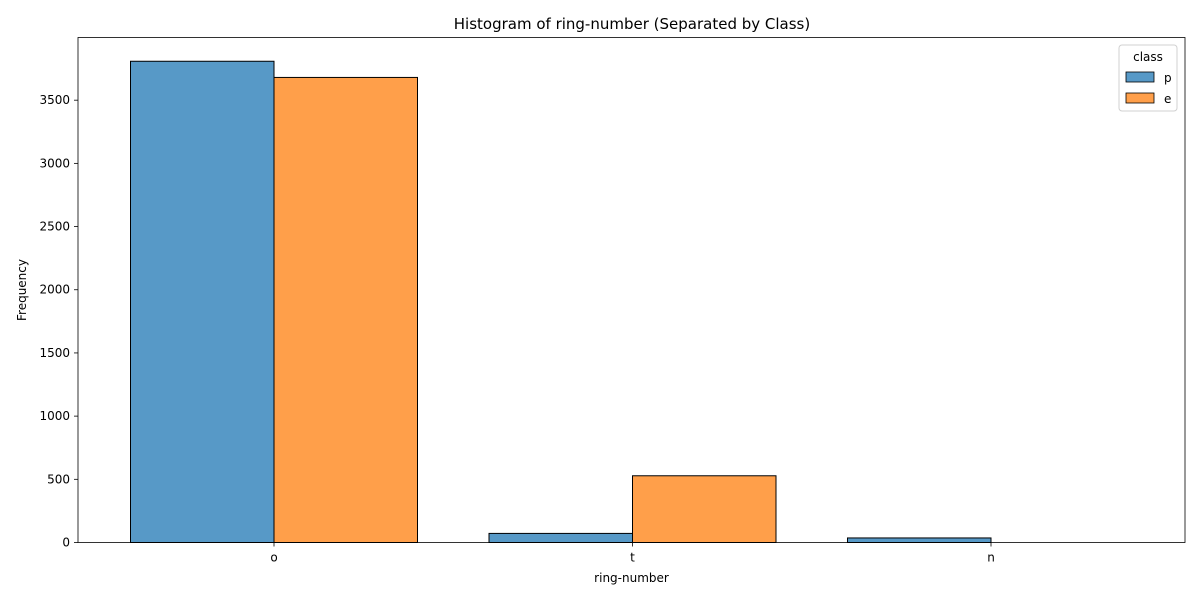  I want to click on y-tick-label: 2000, so click(54, 290).